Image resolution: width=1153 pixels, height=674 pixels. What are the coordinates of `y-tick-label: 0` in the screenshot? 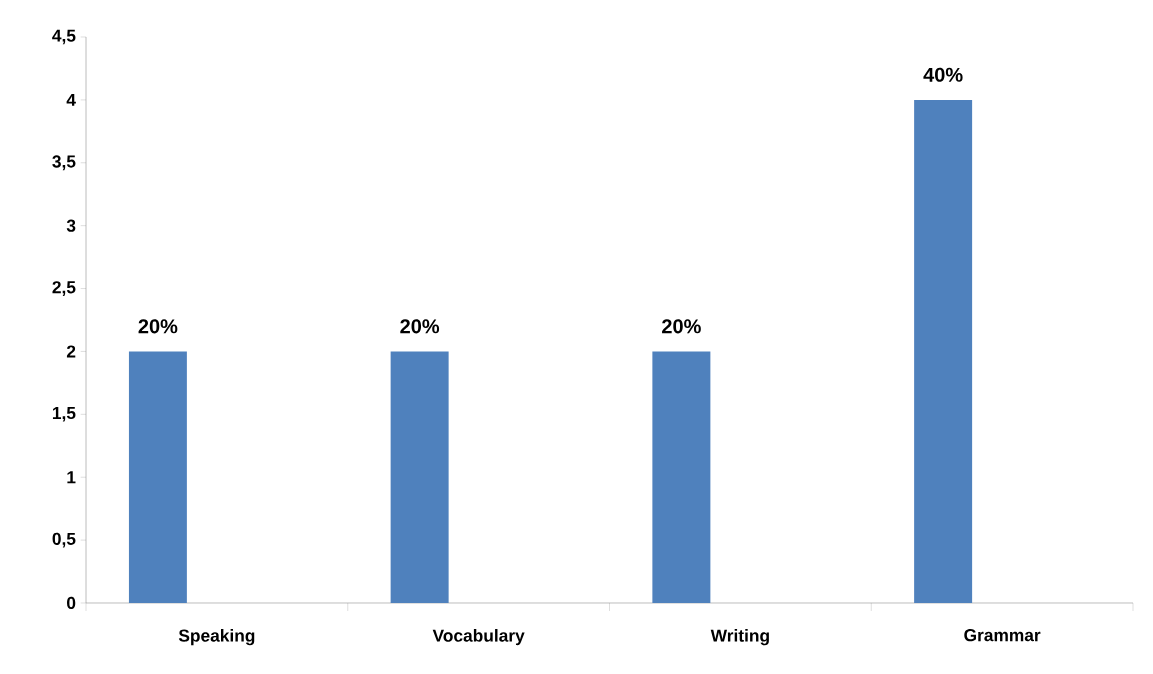 It's located at (71, 603).